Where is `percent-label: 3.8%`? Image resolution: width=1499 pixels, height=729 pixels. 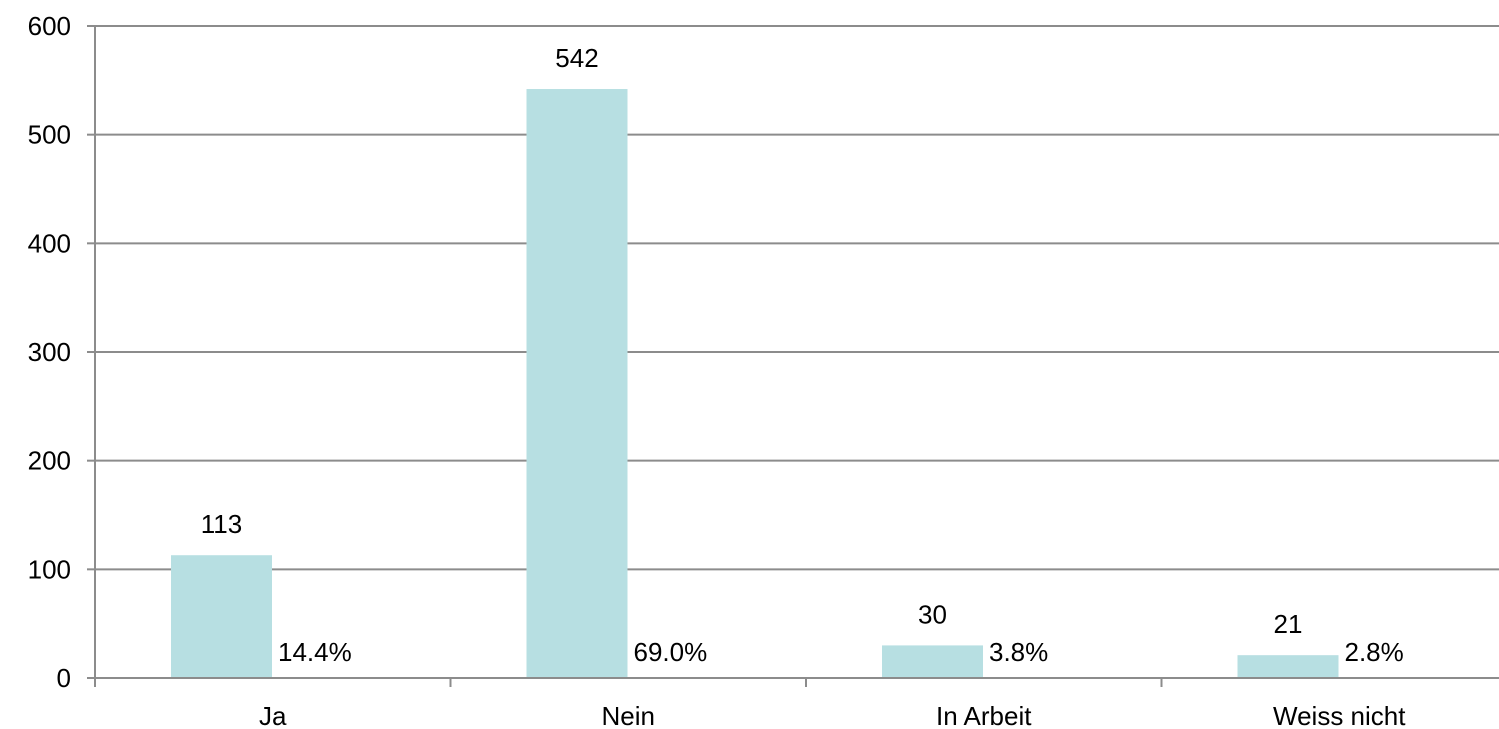 percent-label: 3.8% is located at coordinates (1018, 652).